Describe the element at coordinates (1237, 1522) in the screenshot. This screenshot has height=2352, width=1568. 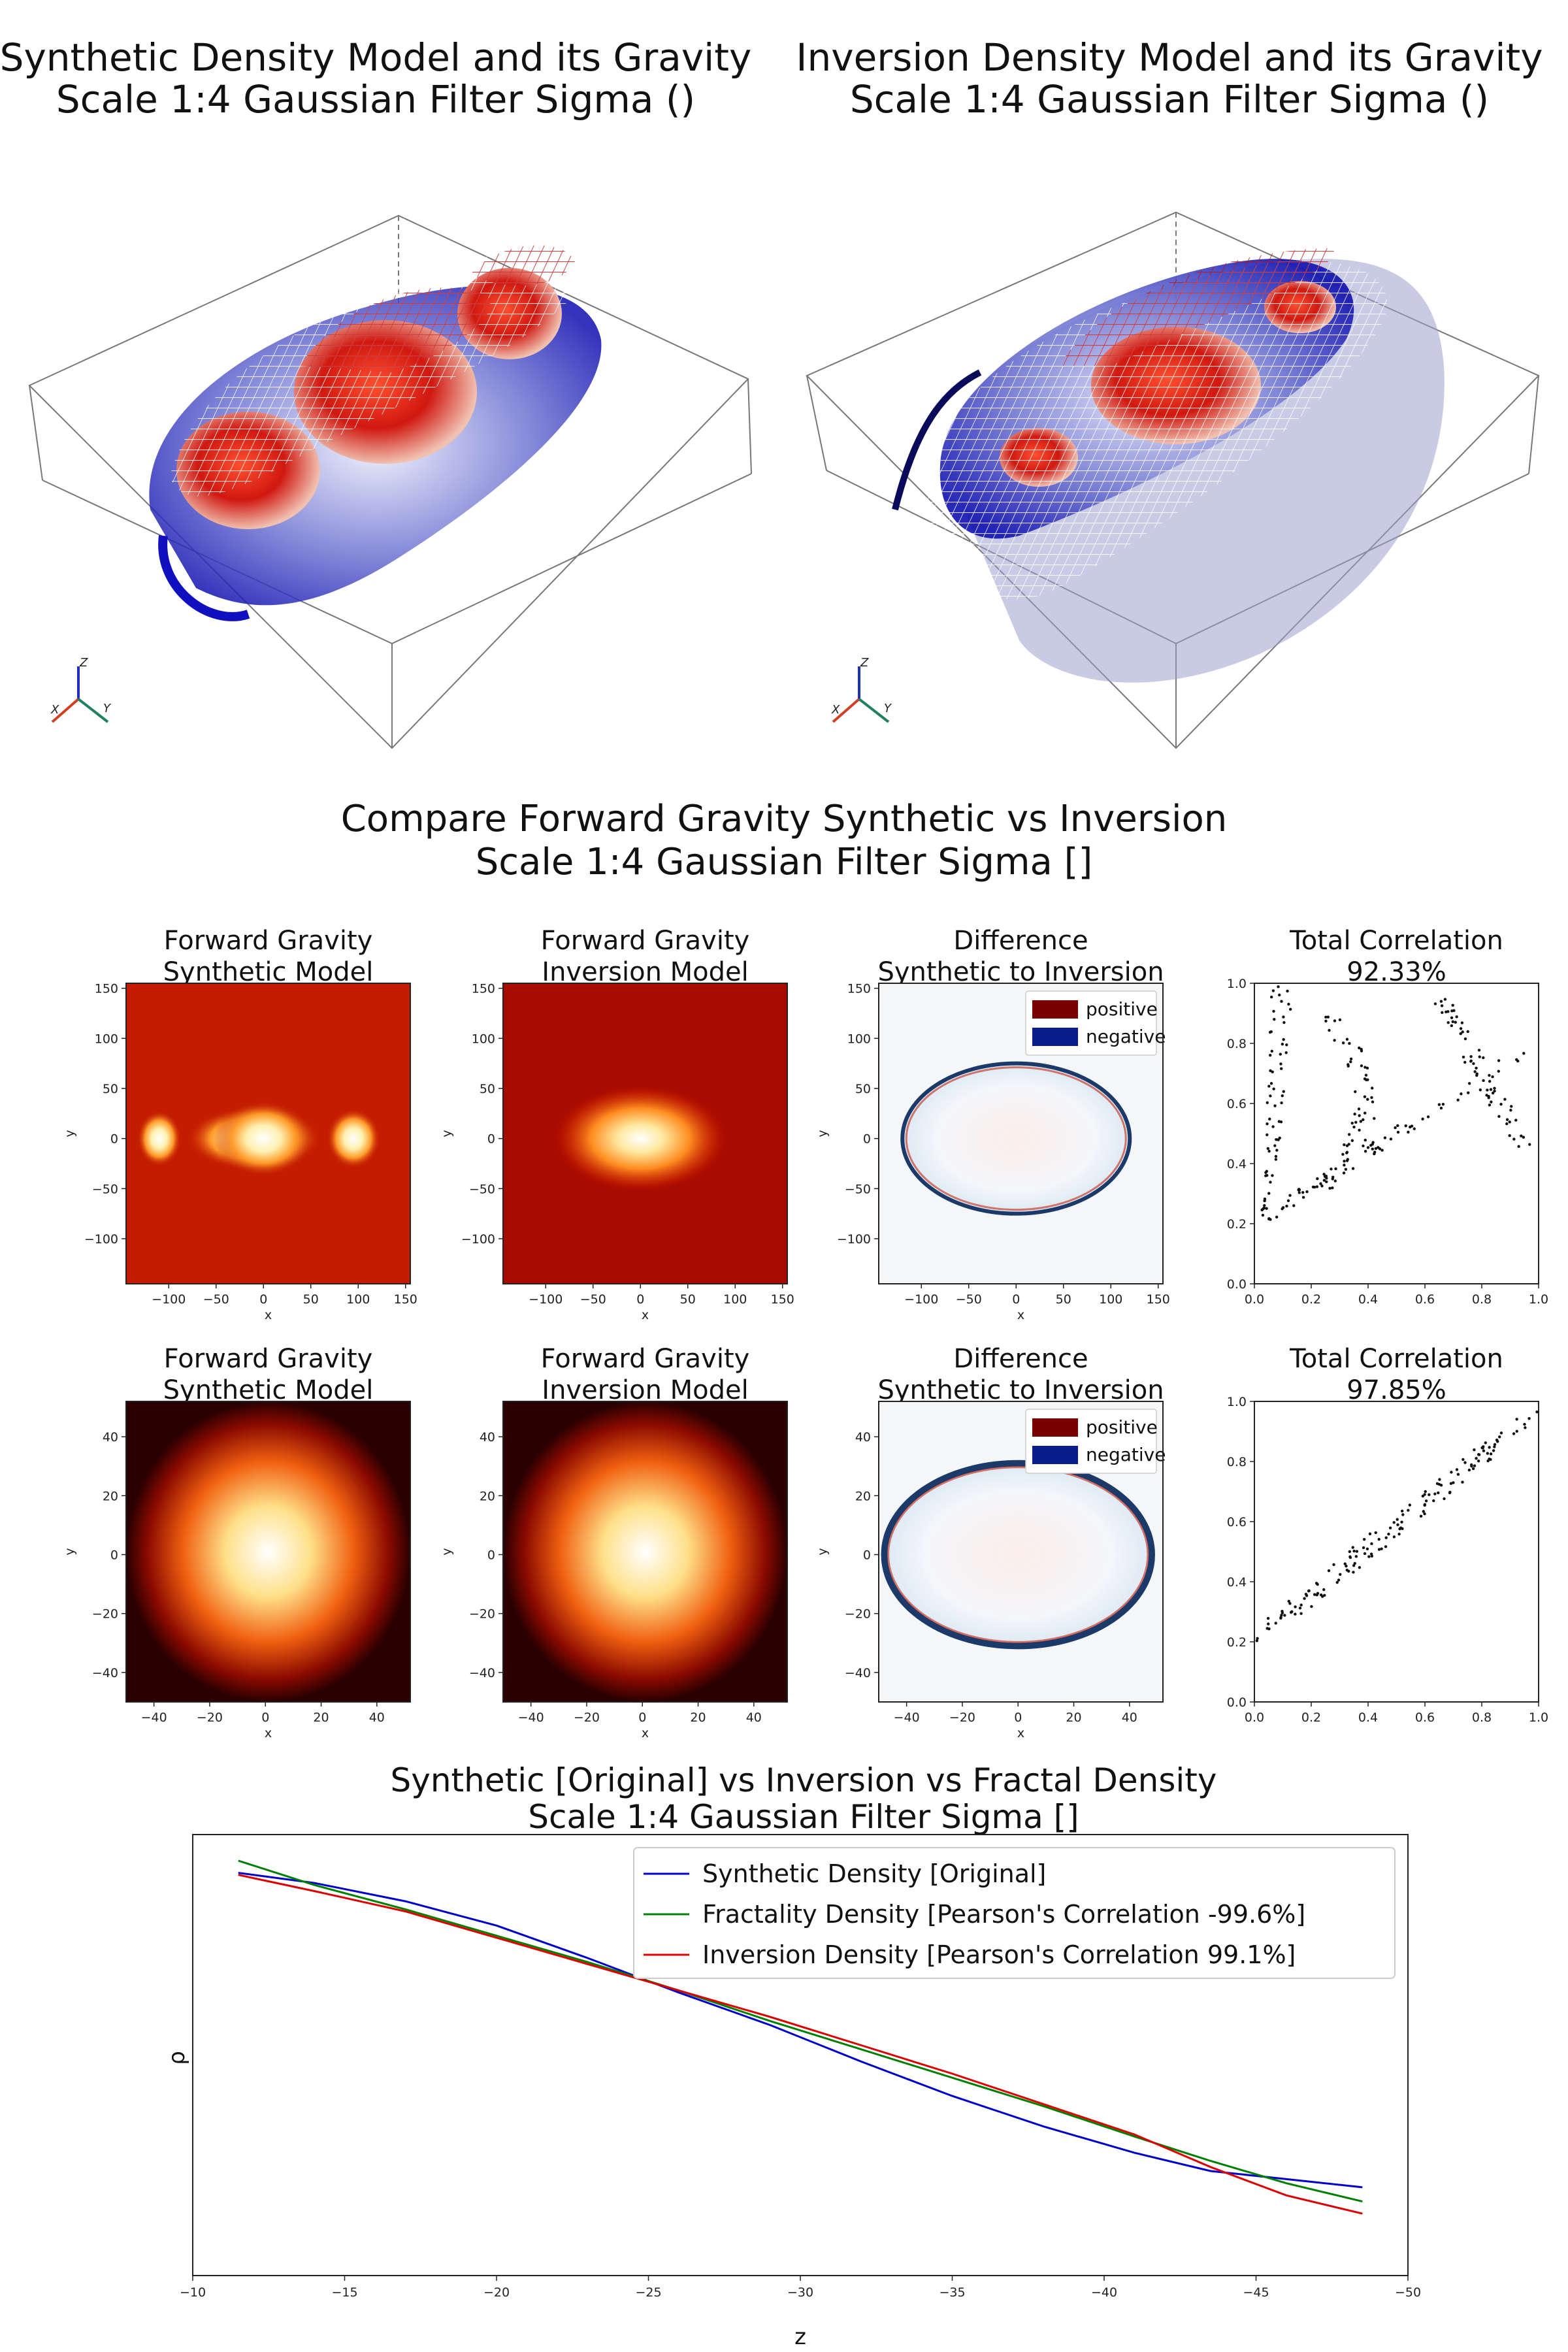
I see `y-tick-label: 0.6` at that location.